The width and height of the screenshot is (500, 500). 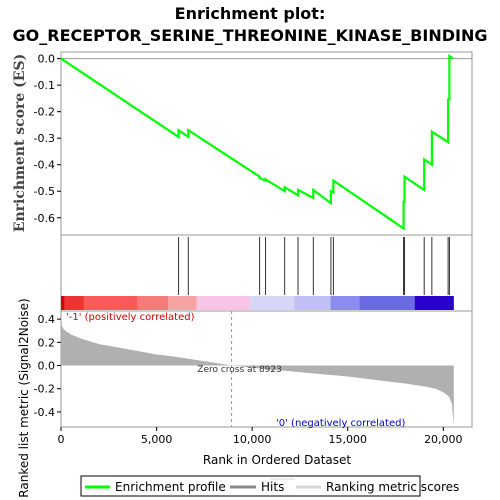 I want to click on x-tick-label: 20,000, so click(x=443, y=439).